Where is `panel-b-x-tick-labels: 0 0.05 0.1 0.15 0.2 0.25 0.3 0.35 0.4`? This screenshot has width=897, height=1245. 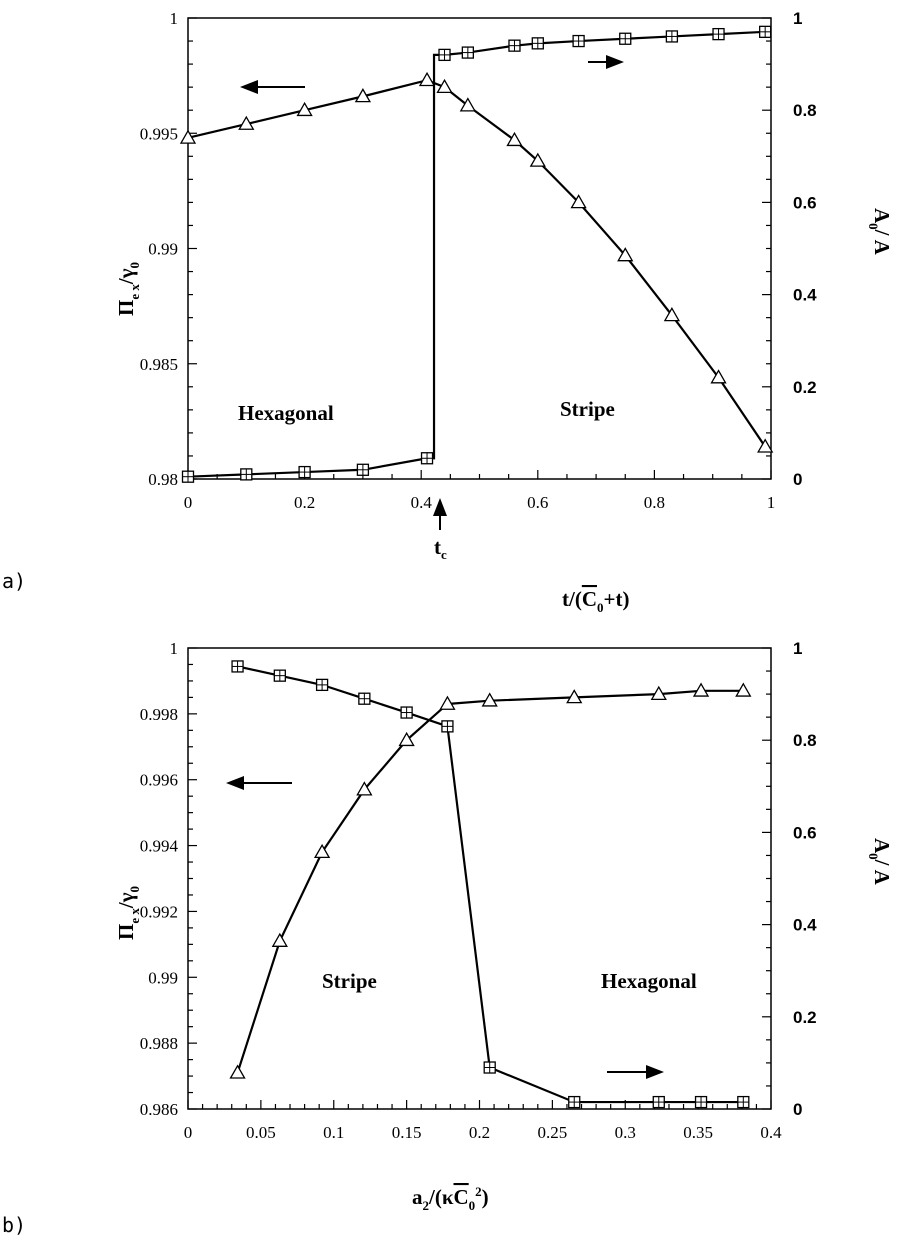 panel-b-x-tick-labels: 0 0.05 0.1 0.15 0.2 0.25 0.3 0.35 0.4 is located at coordinates (483, 1132).